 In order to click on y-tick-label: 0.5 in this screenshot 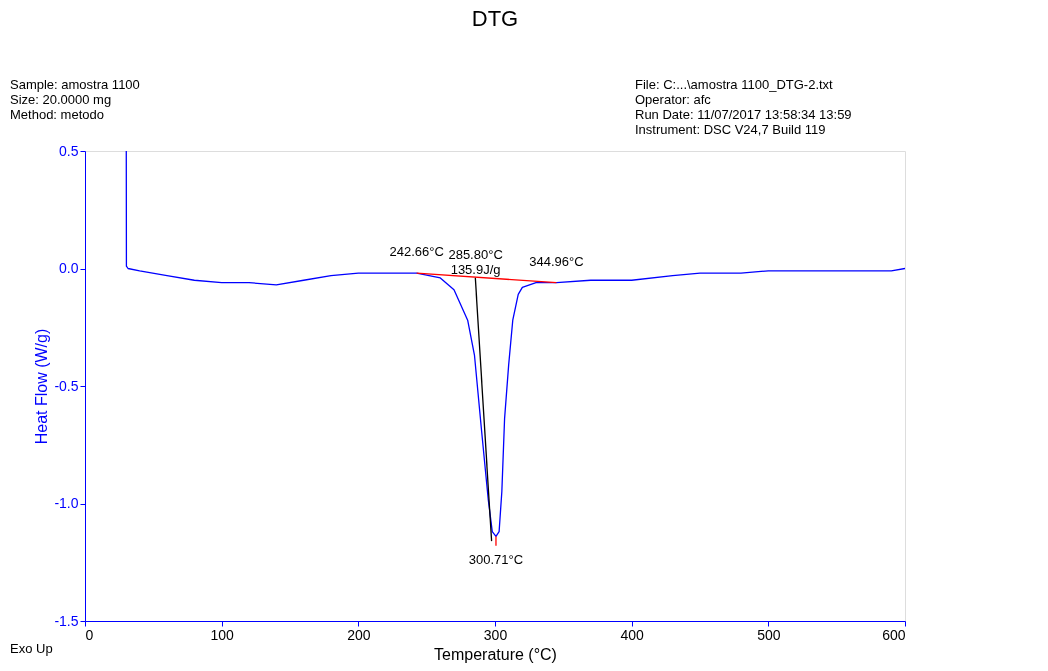, I will do `click(69, 150)`.